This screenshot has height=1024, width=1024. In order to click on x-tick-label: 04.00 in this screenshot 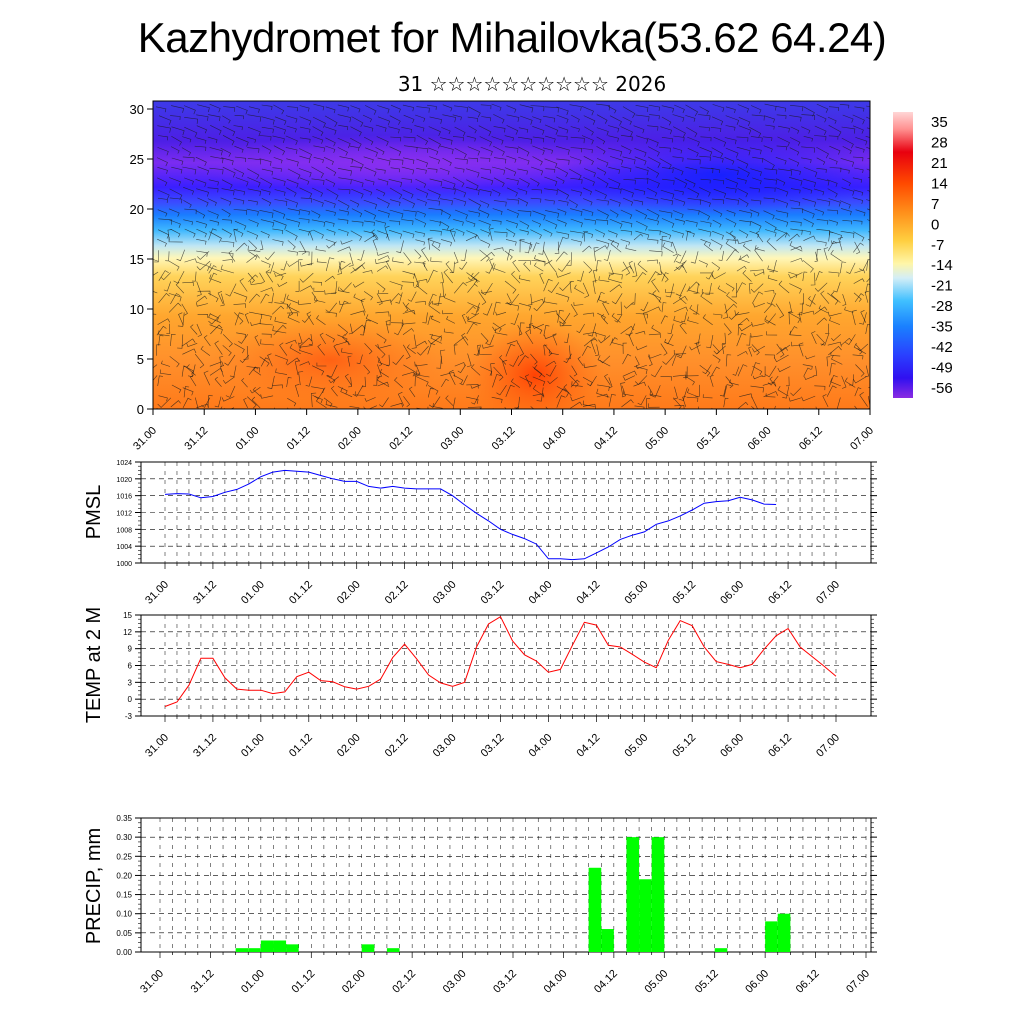, I will do `click(556, 982)`.